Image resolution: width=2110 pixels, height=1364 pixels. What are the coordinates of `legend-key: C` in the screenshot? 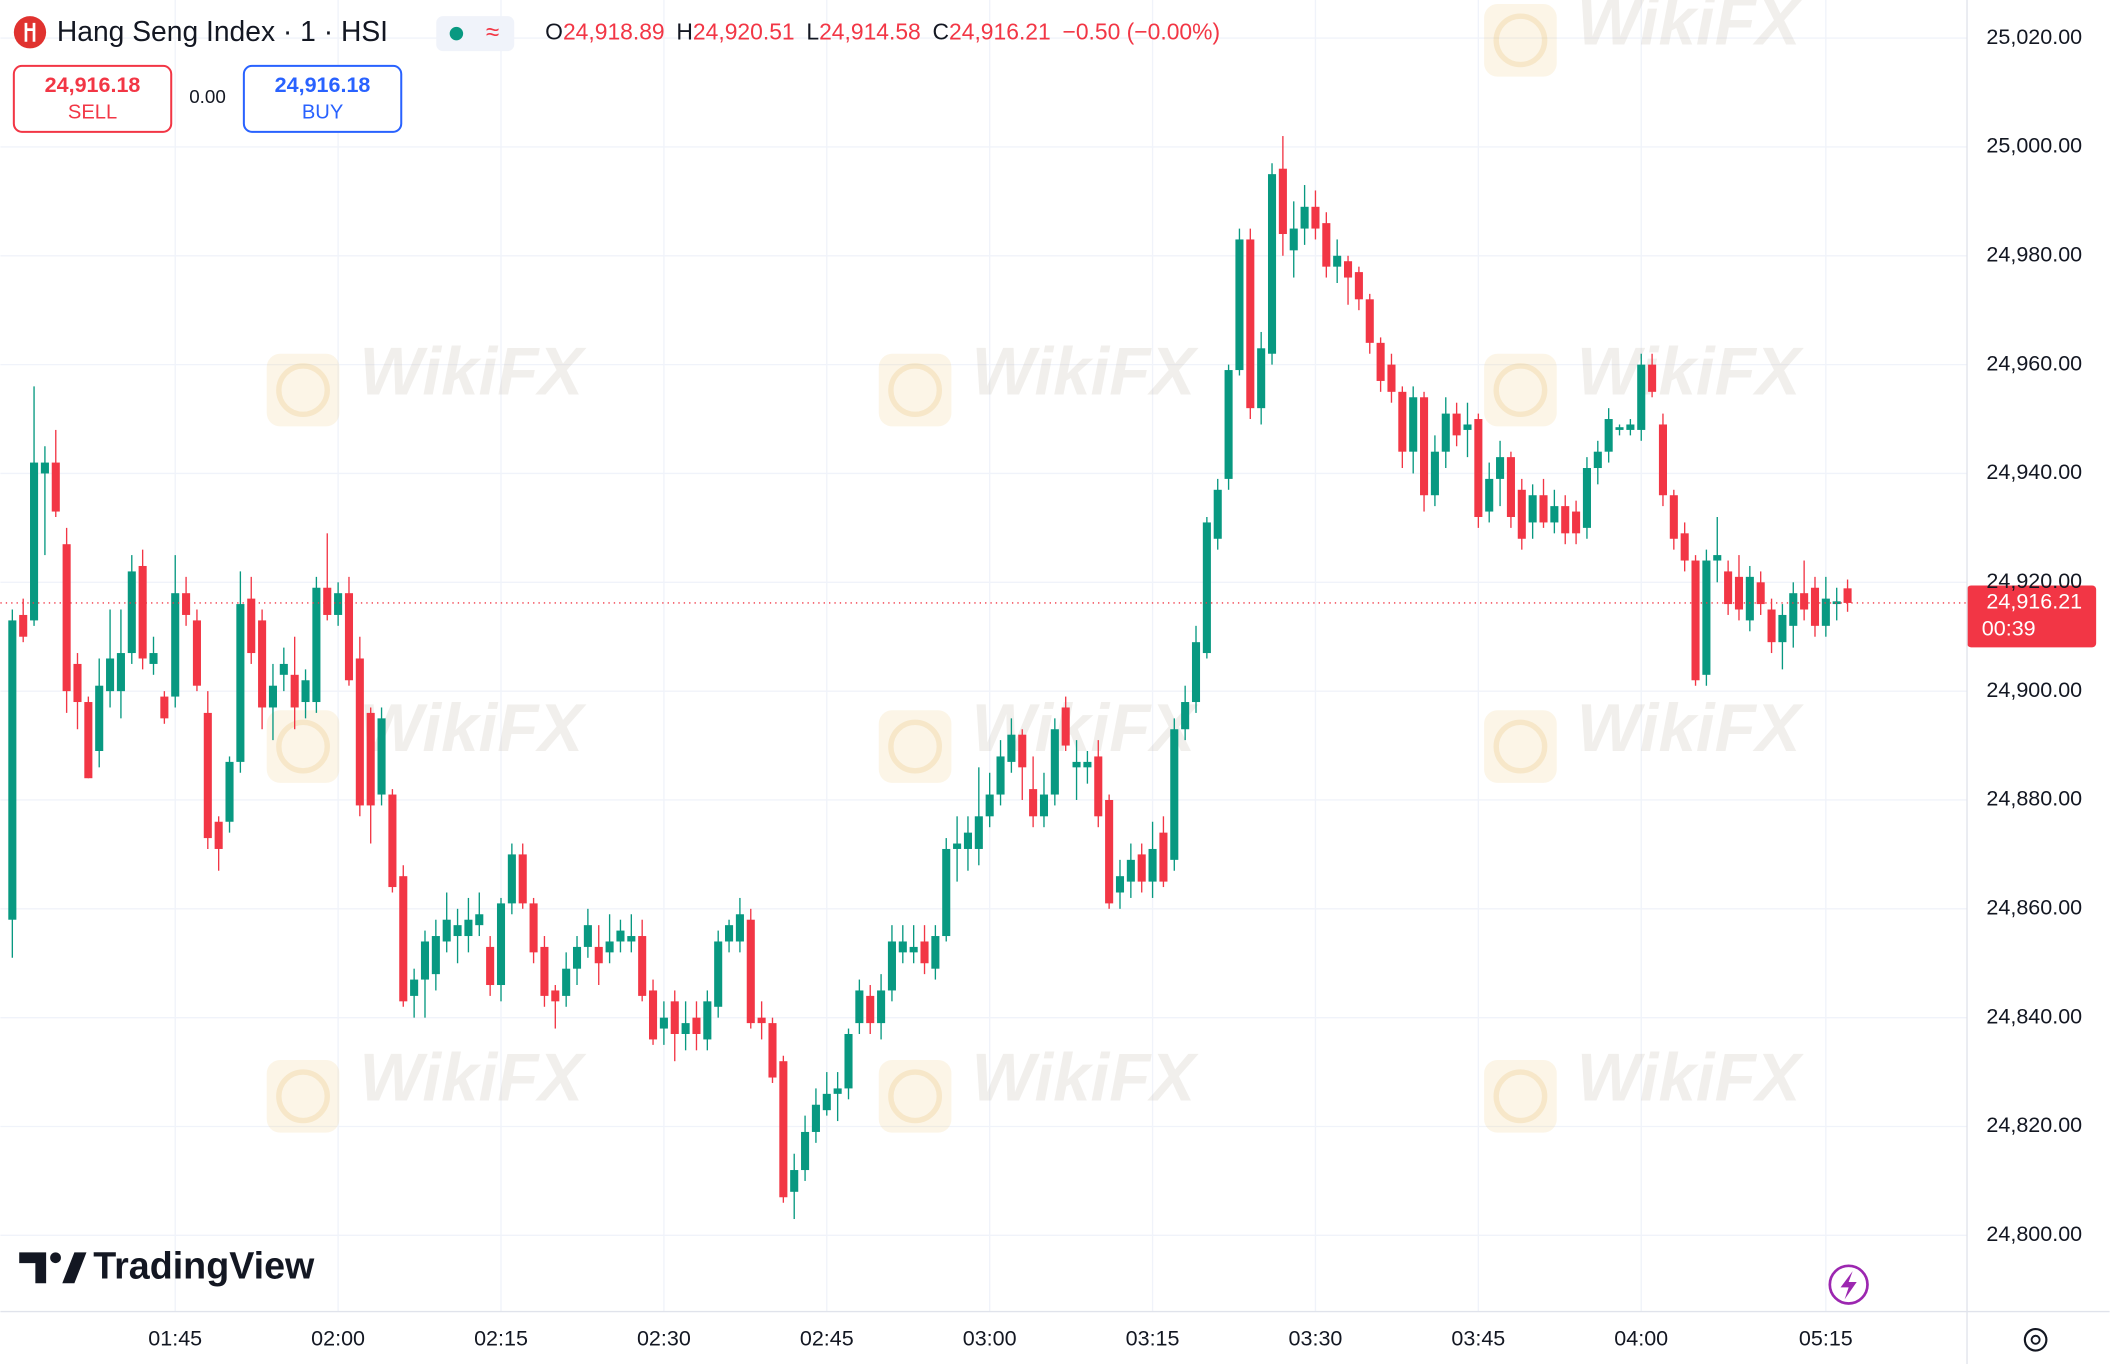 It's located at (941, 32).